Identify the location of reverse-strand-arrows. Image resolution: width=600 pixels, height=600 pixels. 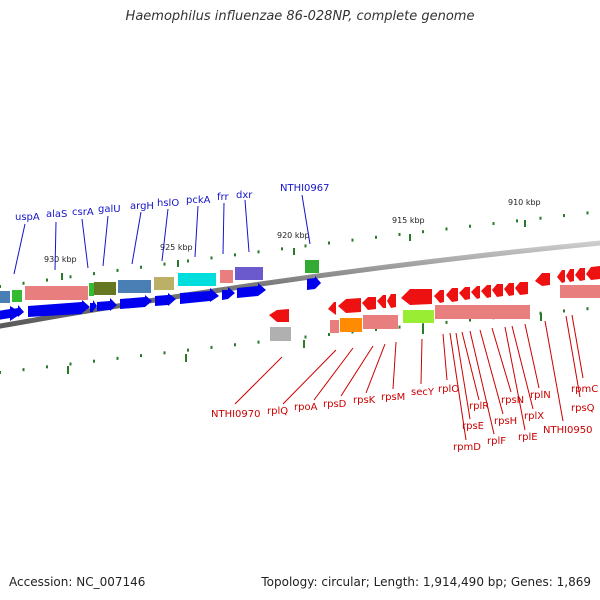
(434, 294).